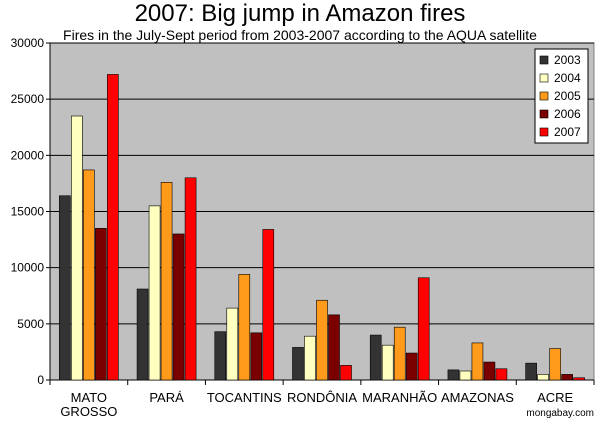 Image resolution: width=600 pixels, height=424 pixels. Describe the element at coordinates (567, 60) in the screenshot. I see `legend-label: 2003` at that location.